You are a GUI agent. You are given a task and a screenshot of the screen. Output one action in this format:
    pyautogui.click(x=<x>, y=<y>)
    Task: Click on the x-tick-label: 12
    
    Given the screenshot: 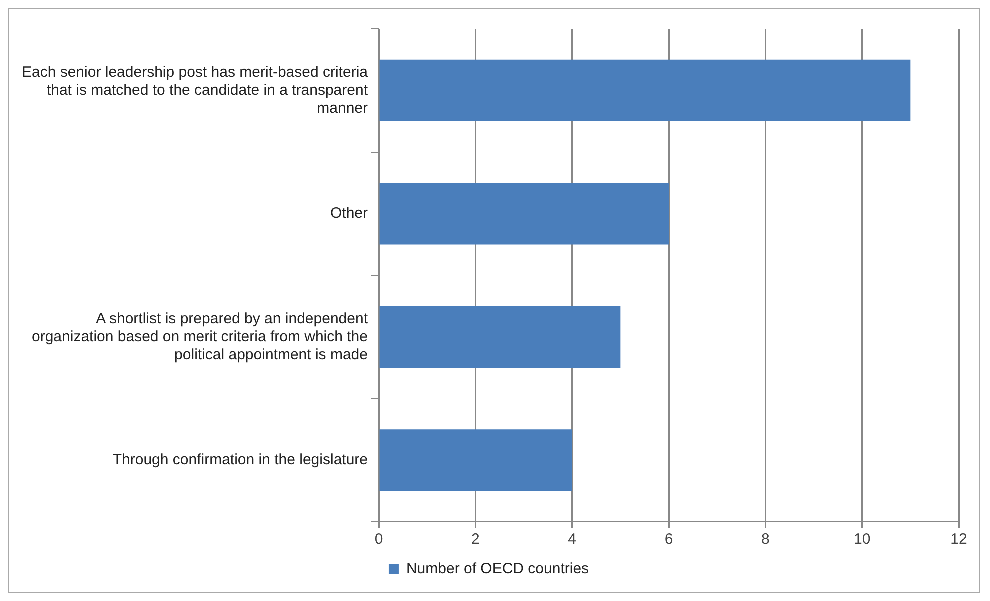 What is the action you would take?
    pyautogui.click(x=959, y=539)
    